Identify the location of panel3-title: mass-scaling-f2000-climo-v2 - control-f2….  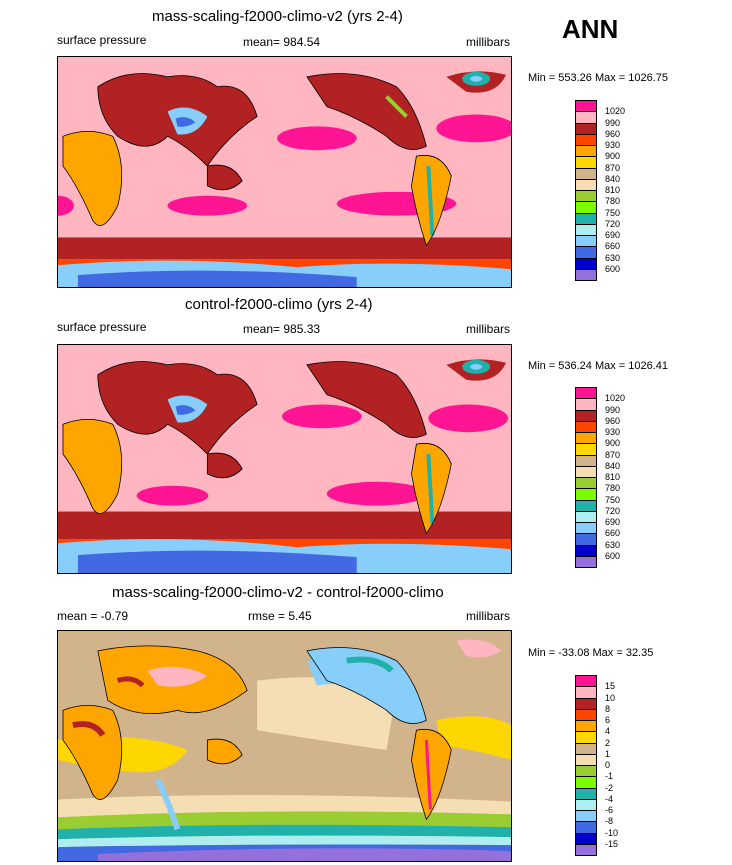
(278, 592).